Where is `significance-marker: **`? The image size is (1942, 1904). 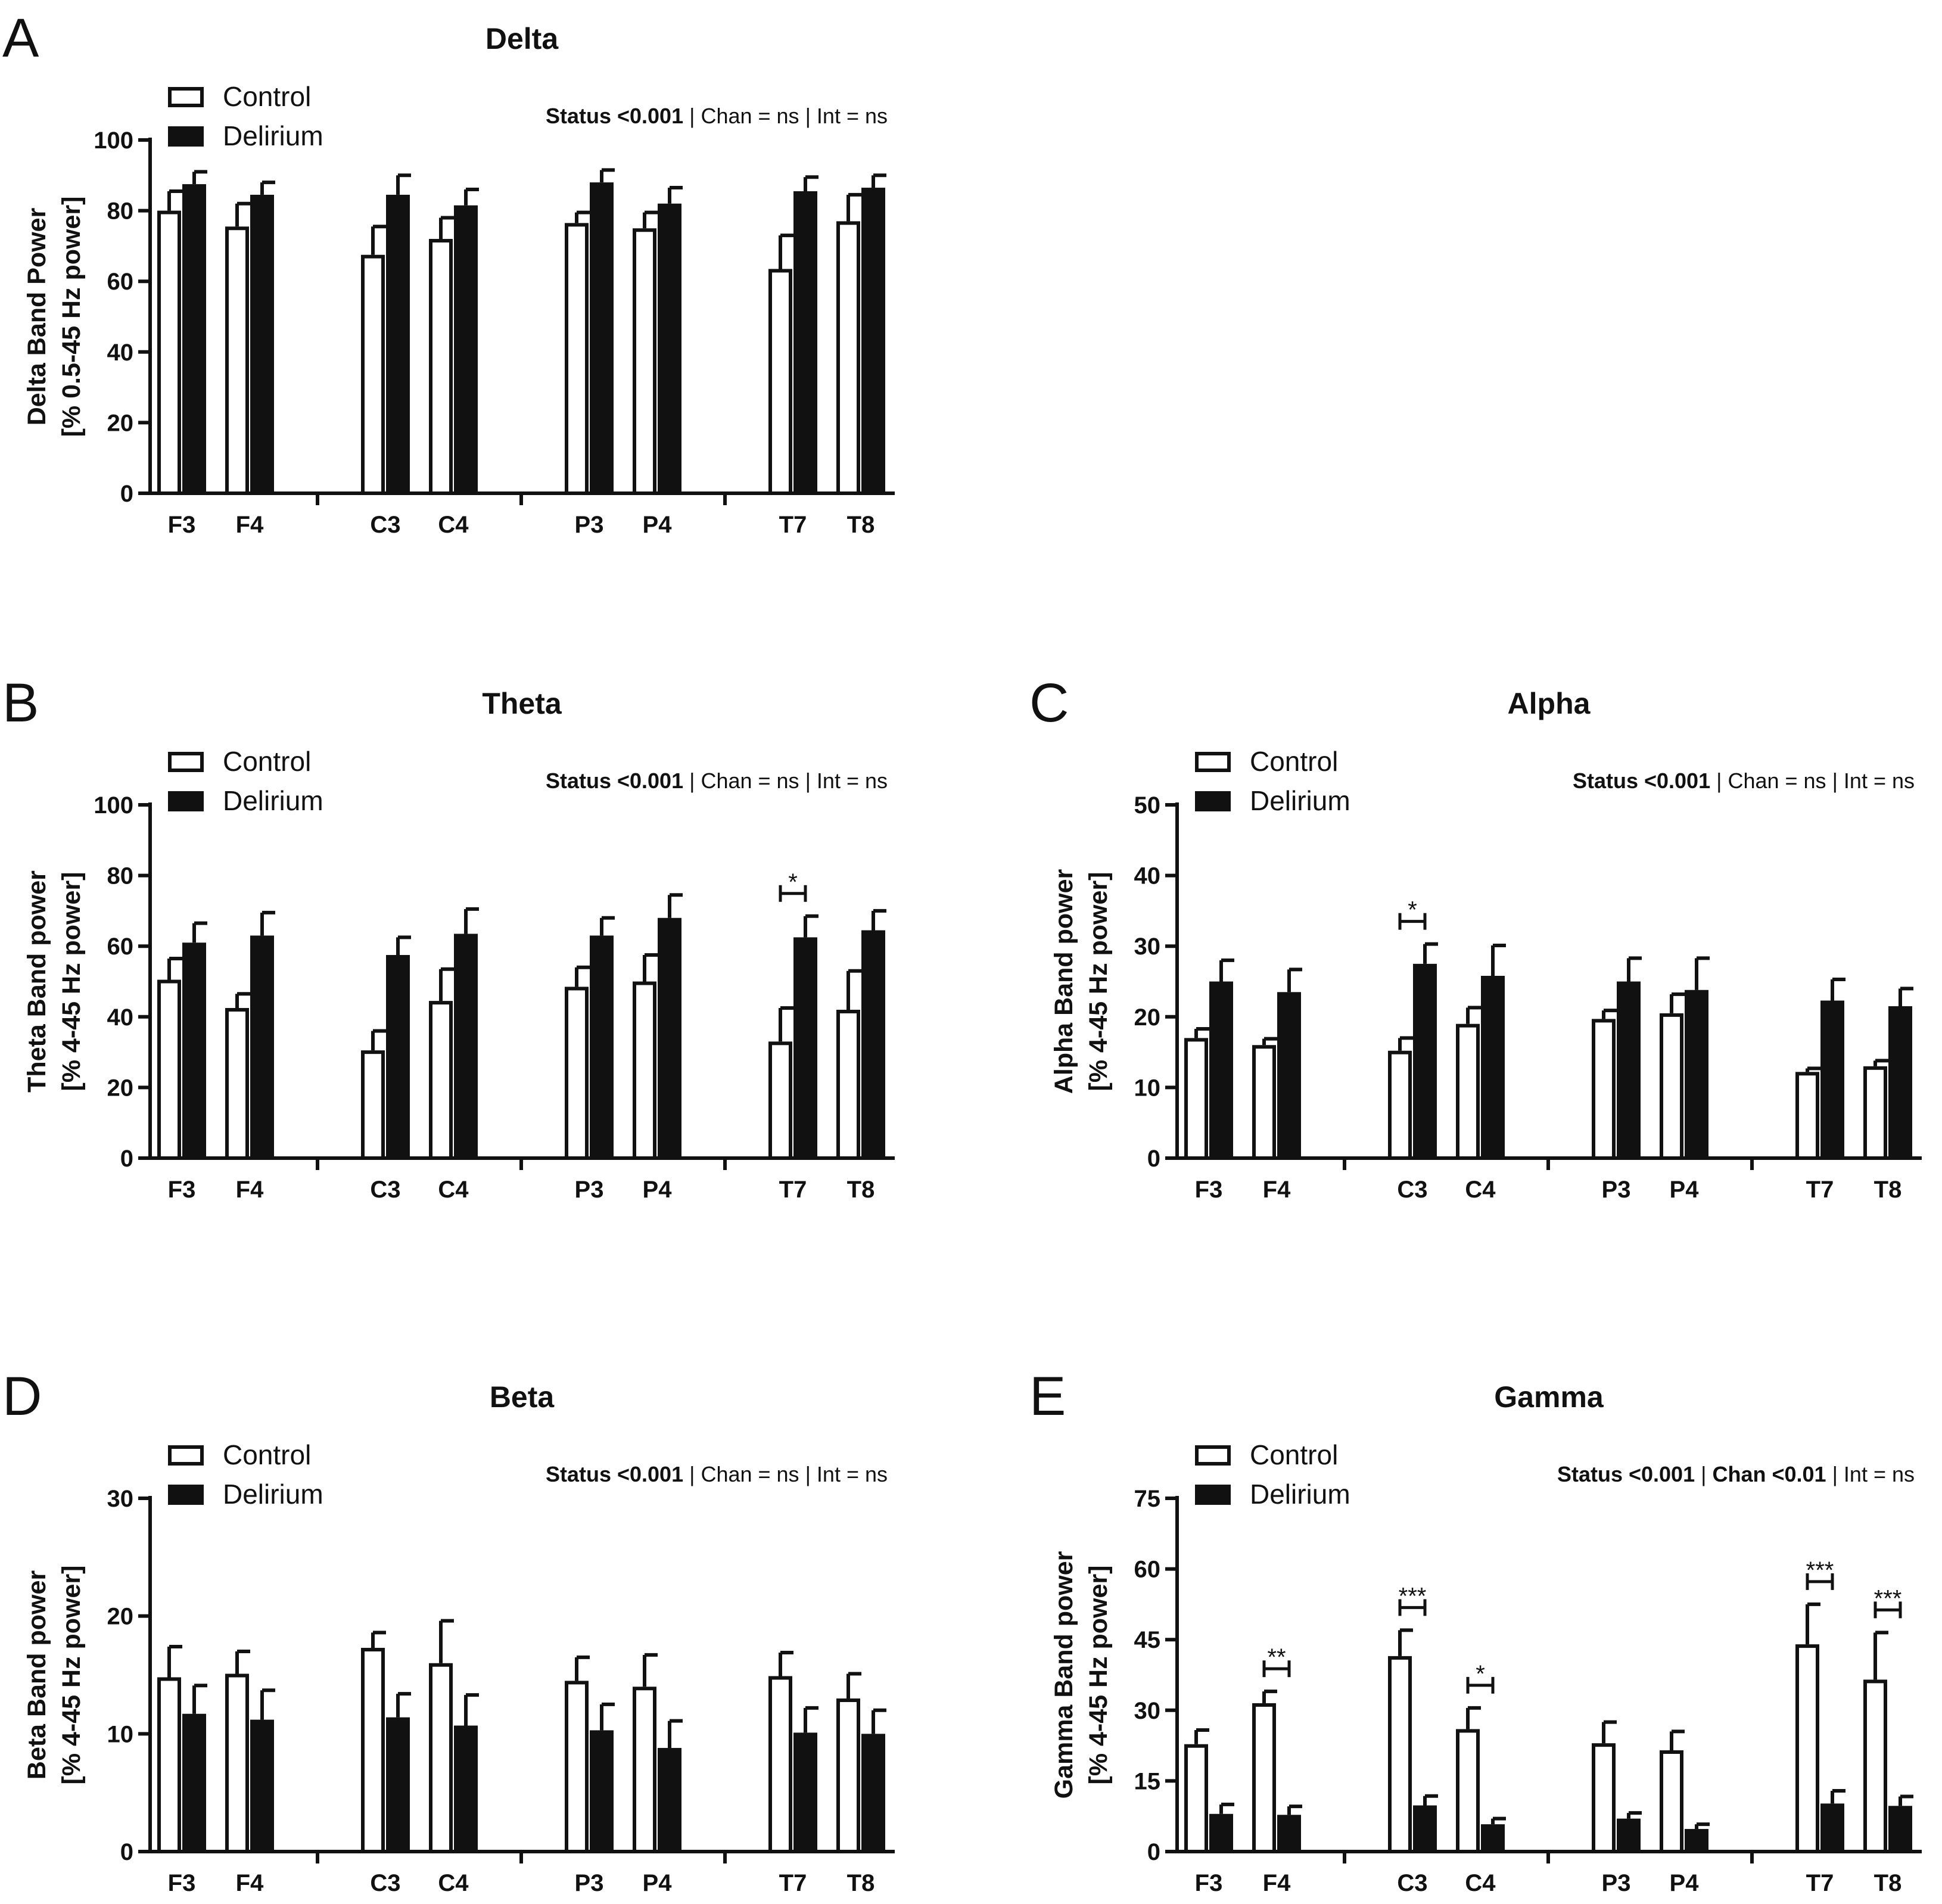 significance-marker: ** is located at coordinates (1276, 1657).